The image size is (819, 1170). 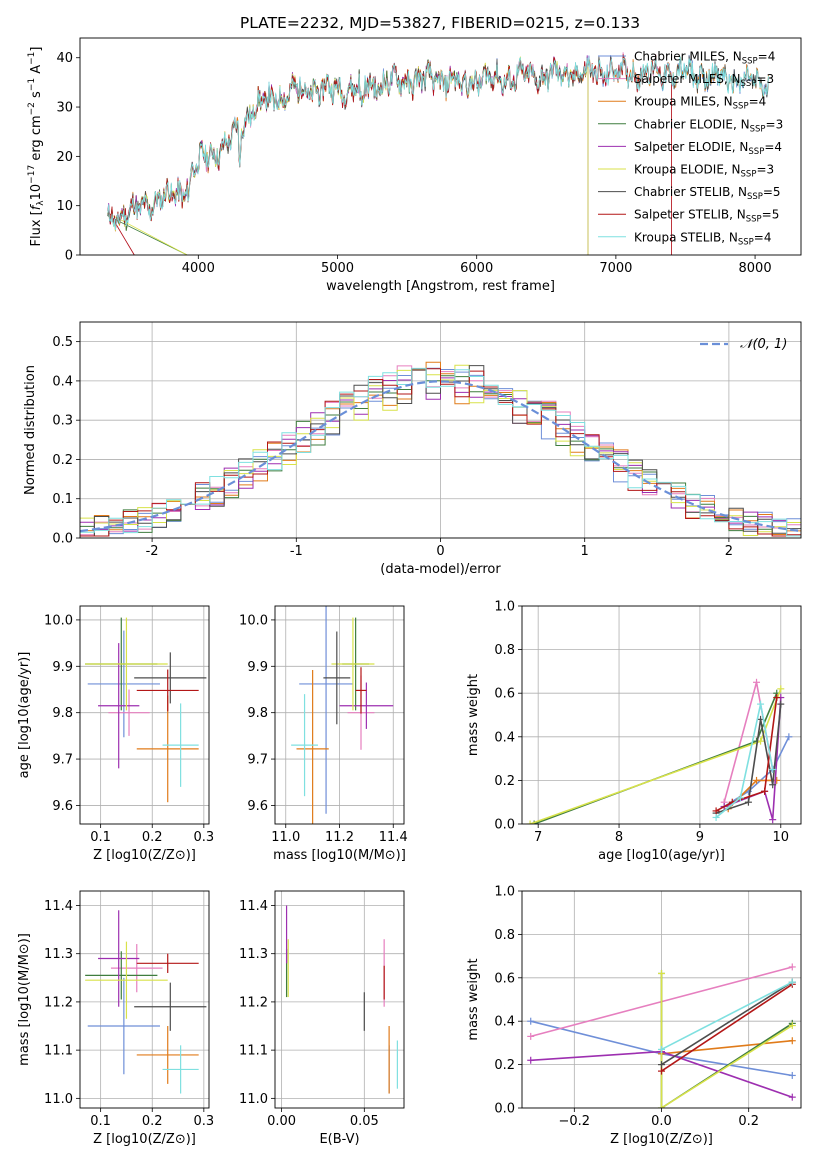 I want to click on residuals-xtick-label: 0, so click(x=440, y=551).